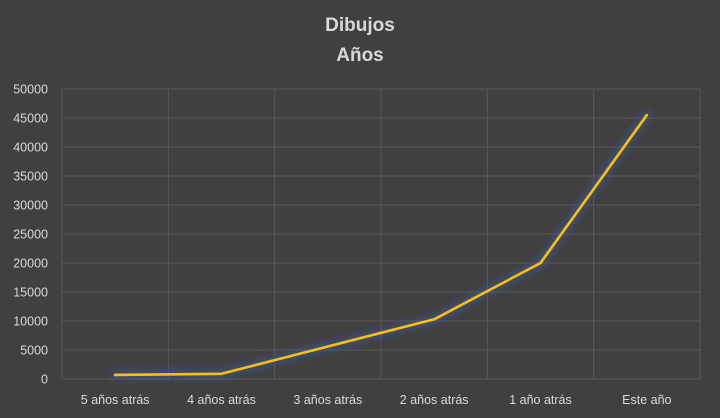 This screenshot has height=418, width=720. Describe the element at coordinates (30, 90) in the screenshot. I see `y-tick-label: 50000` at that location.